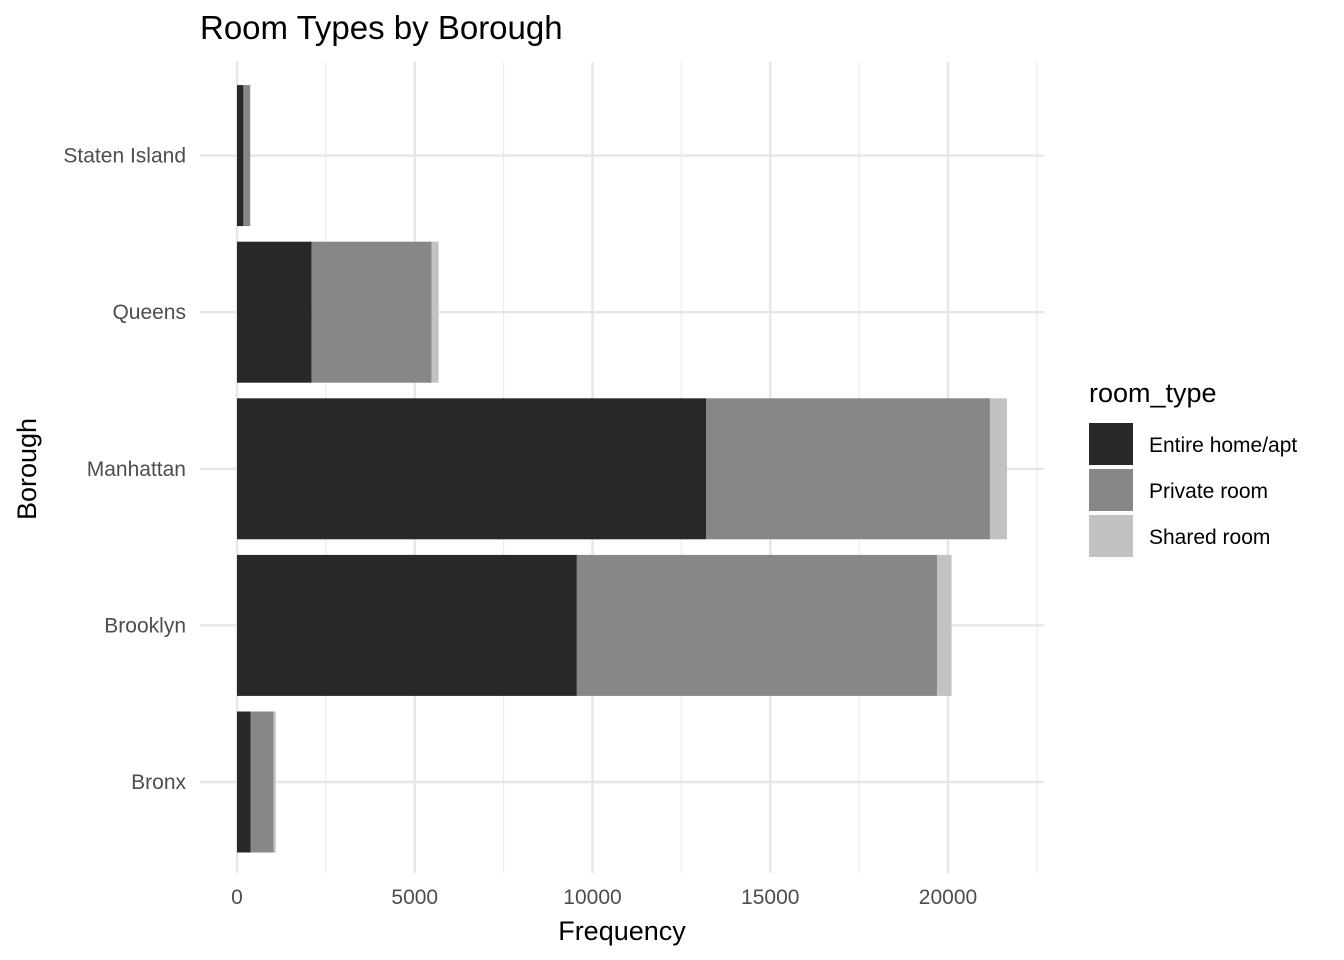 The height and width of the screenshot is (960, 1344). I want to click on y-axis-title: Borough, so click(27, 469).